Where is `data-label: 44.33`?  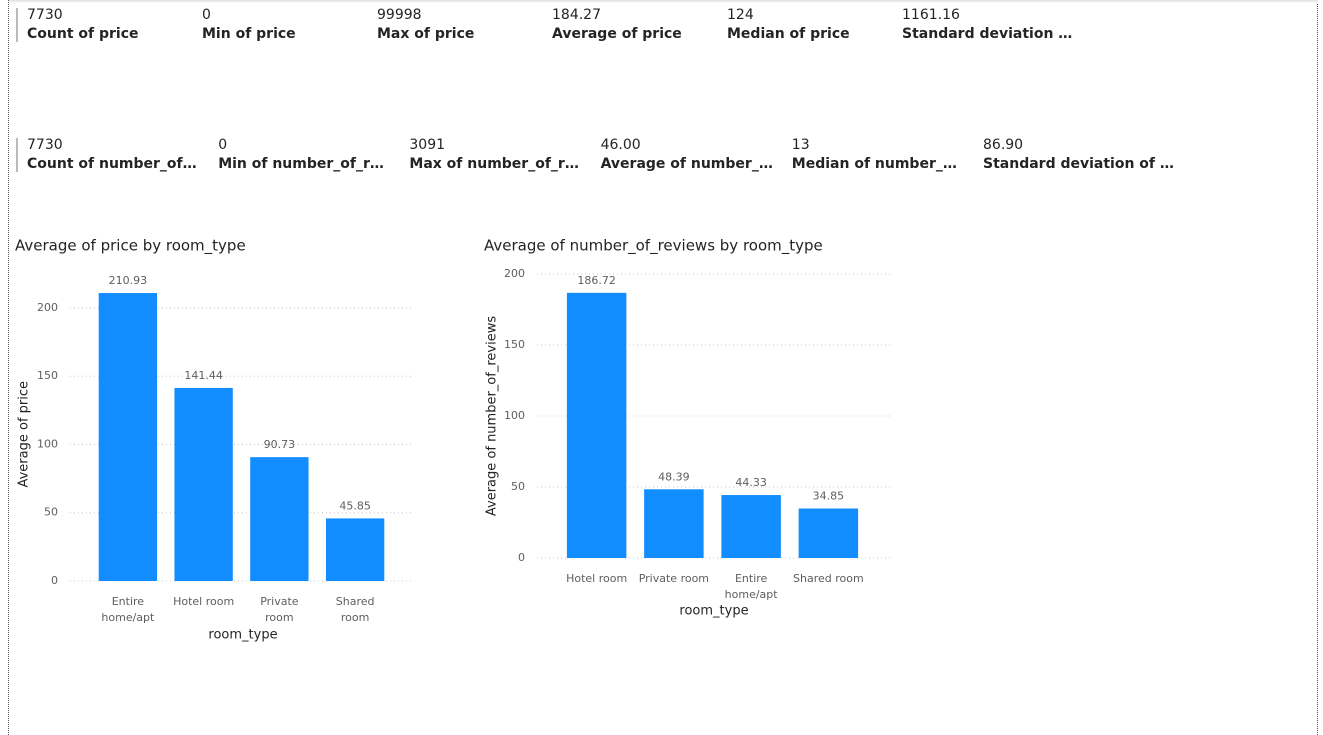 data-label: 44.33 is located at coordinates (751, 482).